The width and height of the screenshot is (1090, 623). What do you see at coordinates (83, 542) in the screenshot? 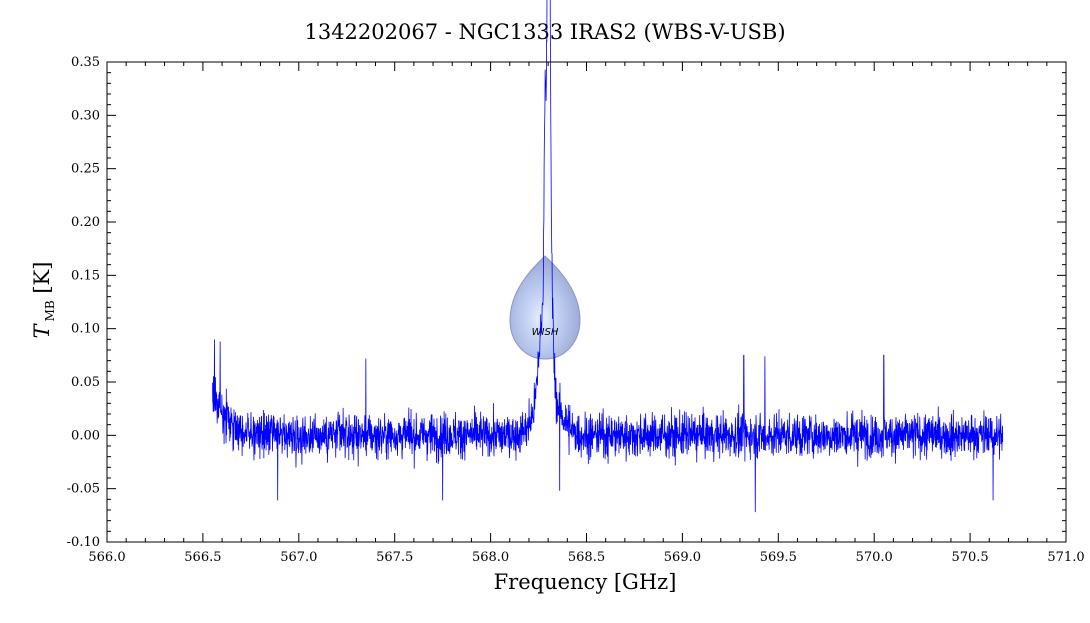
I see `y-tick-label: -0.10` at bounding box center [83, 542].